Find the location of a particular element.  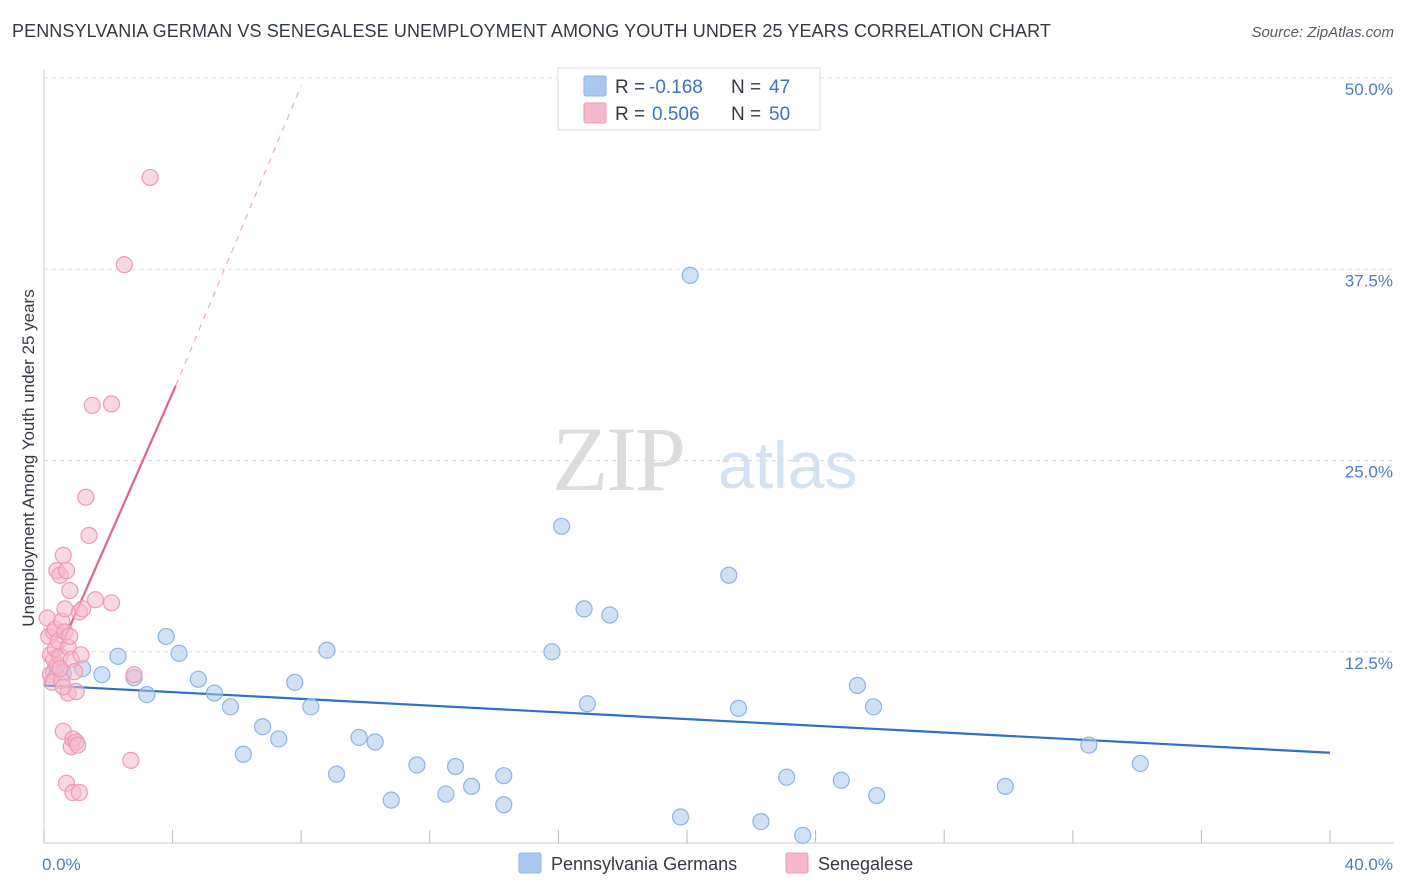

watermark: ZIP atlas is located at coordinates (704, 459).